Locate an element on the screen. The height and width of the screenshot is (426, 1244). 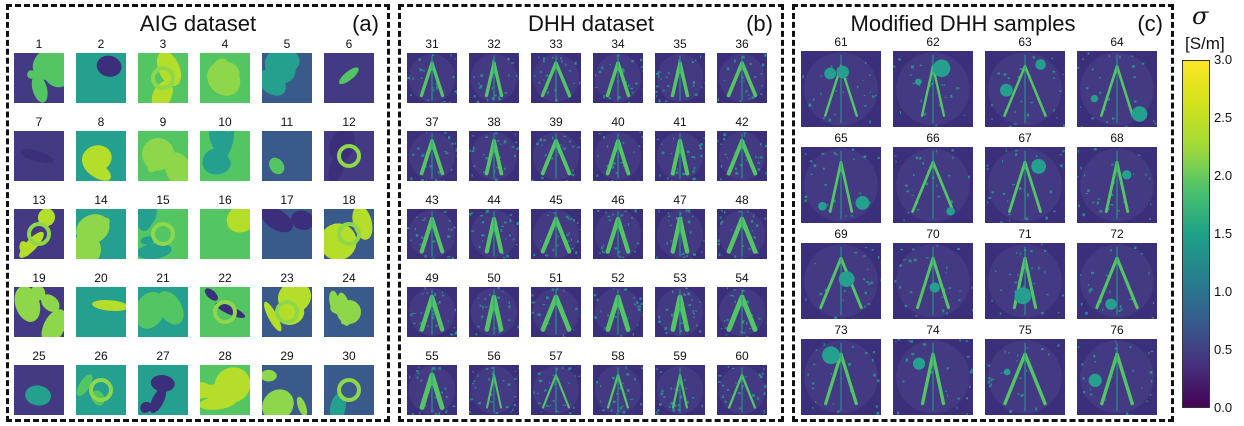
sample-tile: 38 is located at coordinates (494, 148).